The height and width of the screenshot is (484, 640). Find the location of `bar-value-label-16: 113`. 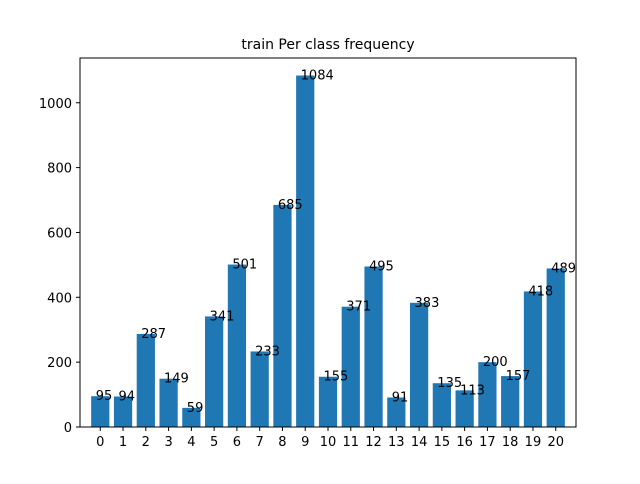

bar-value-label-16: 113 is located at coordinates (472, 390).